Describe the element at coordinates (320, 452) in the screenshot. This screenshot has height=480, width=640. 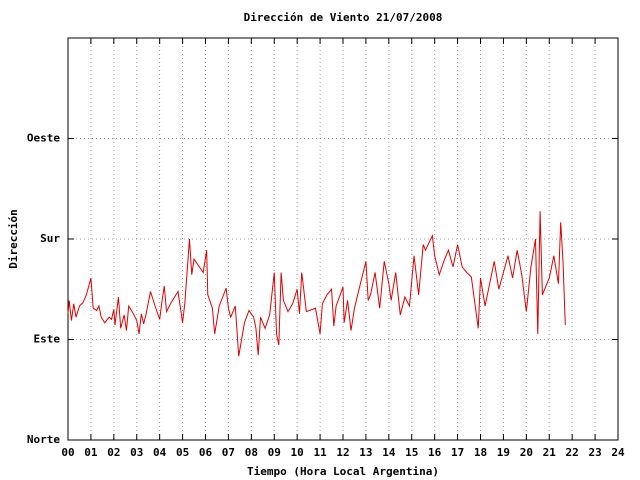
I see `x-tick-label: 11` at that location.